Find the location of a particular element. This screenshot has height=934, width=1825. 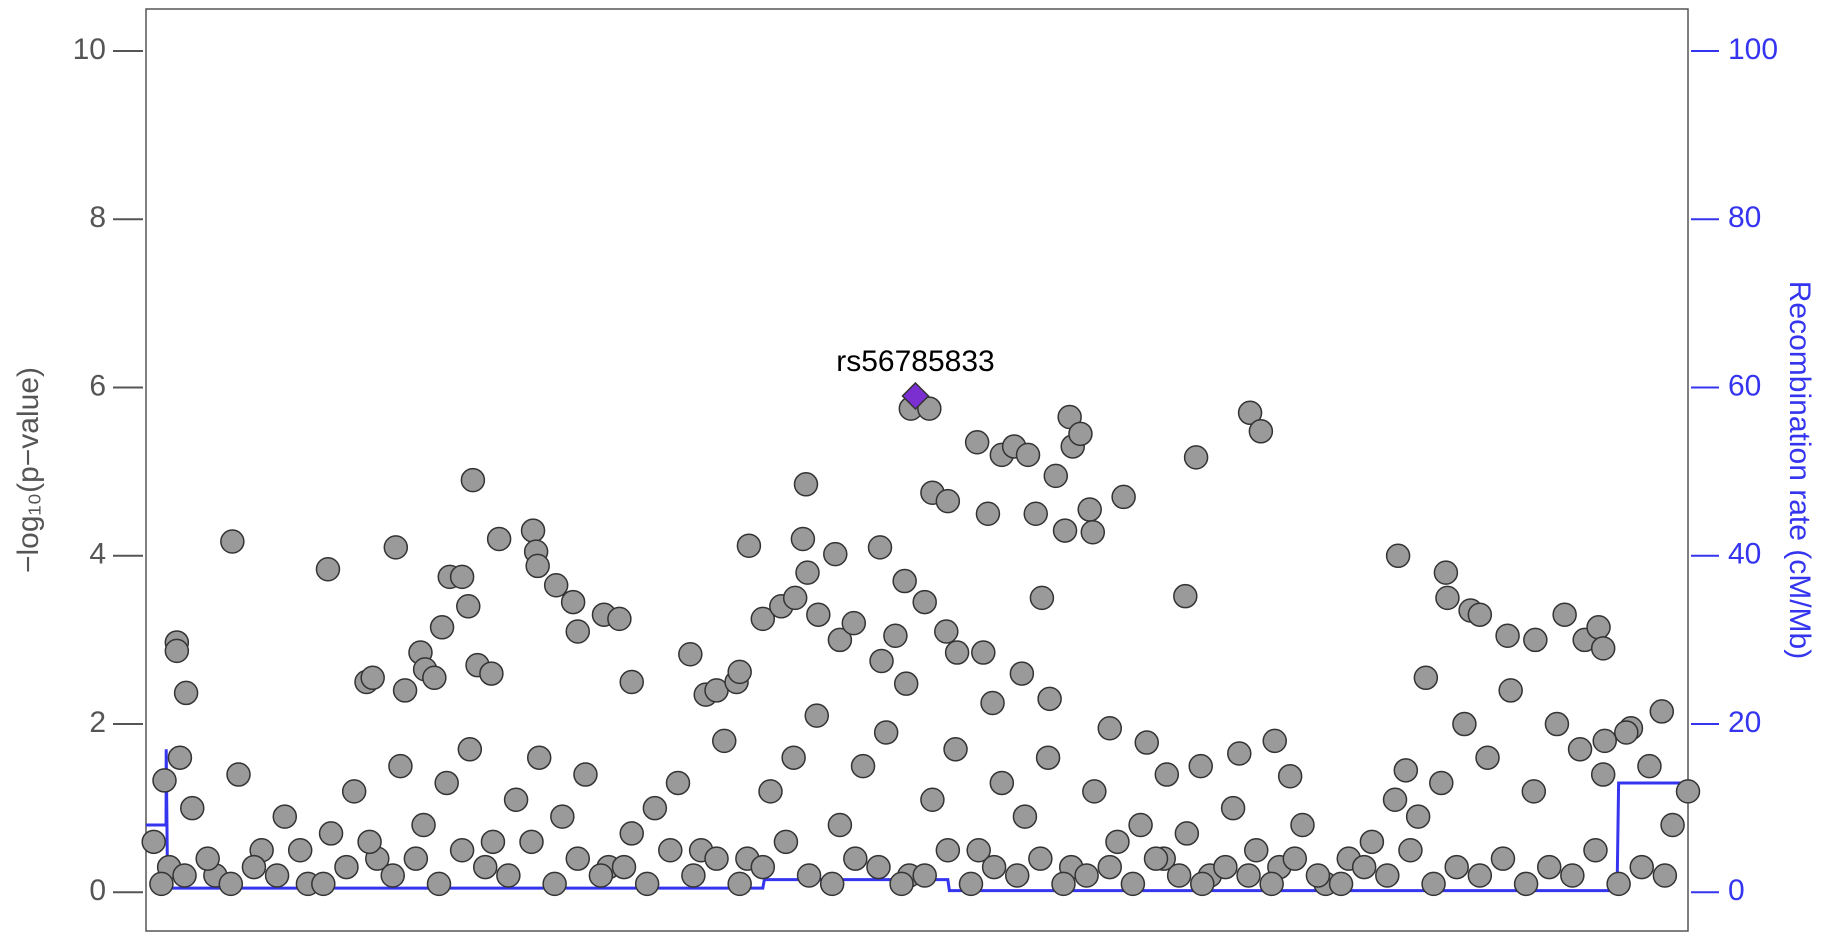

y2-tick-label: 80 is located at coordinates (1744, 217).